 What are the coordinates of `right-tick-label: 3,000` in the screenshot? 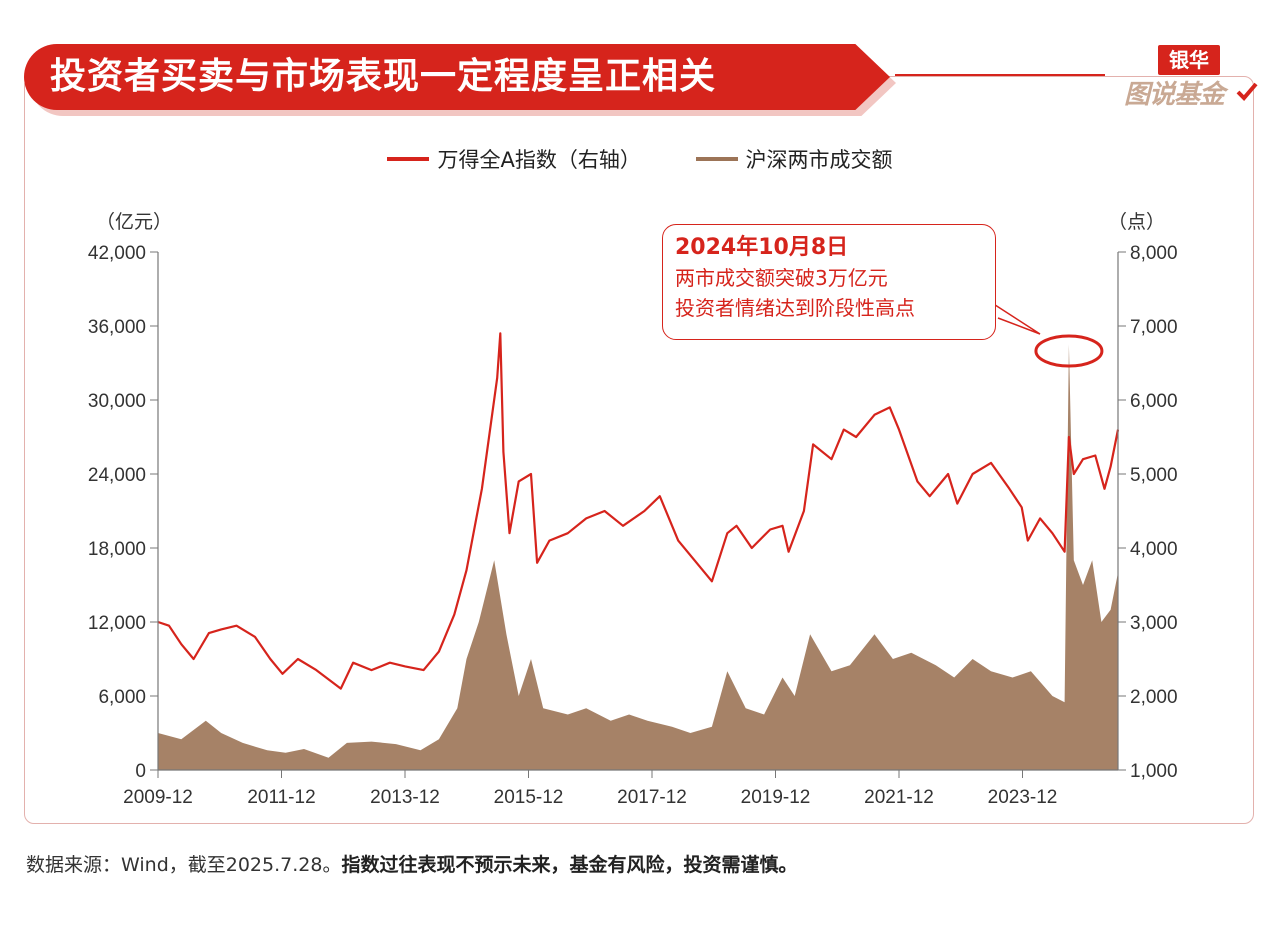 It's located at (1154, 623).